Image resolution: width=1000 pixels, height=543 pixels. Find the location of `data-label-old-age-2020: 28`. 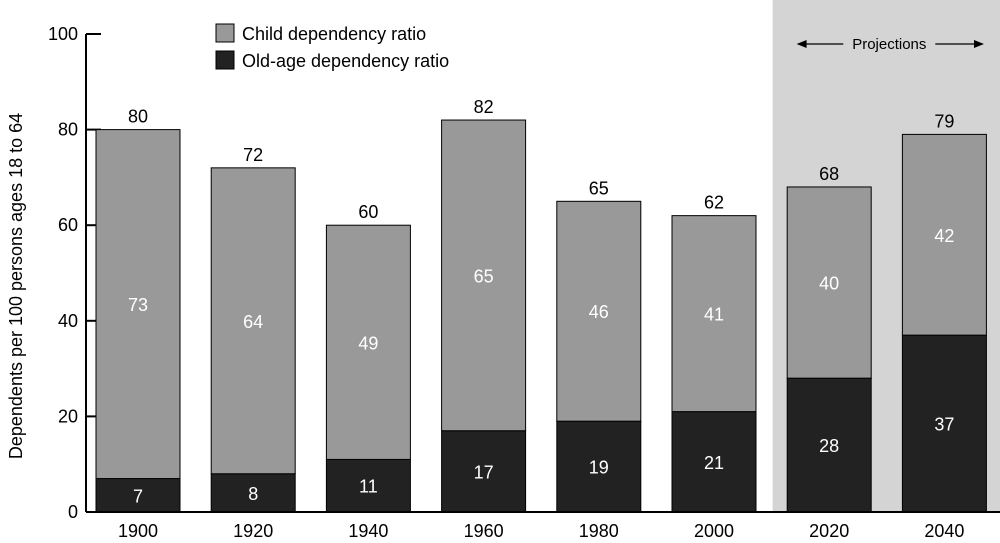

data-label-old-age-2020: 28 is located at coordinates (829, 446).